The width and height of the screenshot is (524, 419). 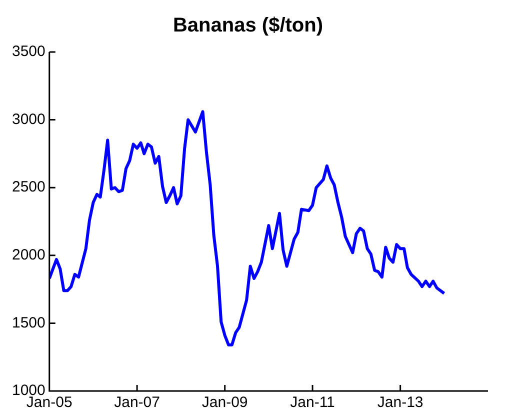 I want to click on y-tick-label: 2500, so click(x=29, y=187).